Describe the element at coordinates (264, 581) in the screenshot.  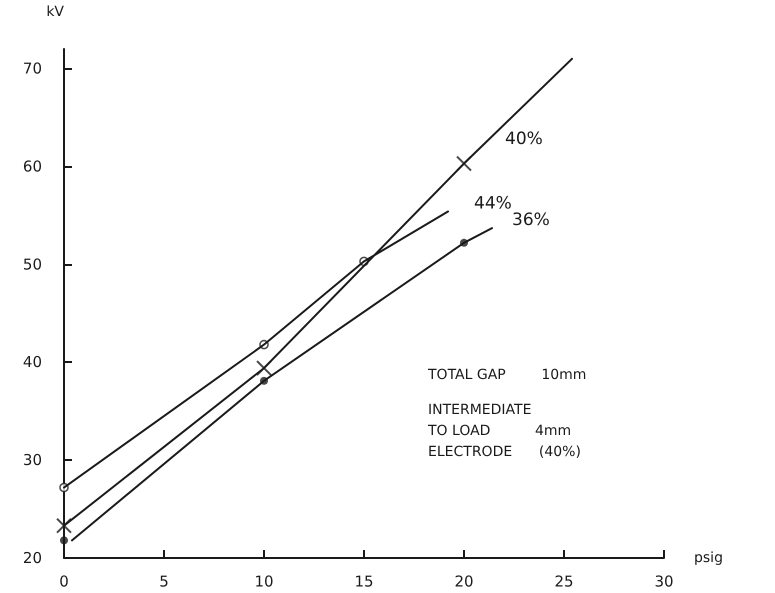
I see `x-tick-label: 10` at that location.